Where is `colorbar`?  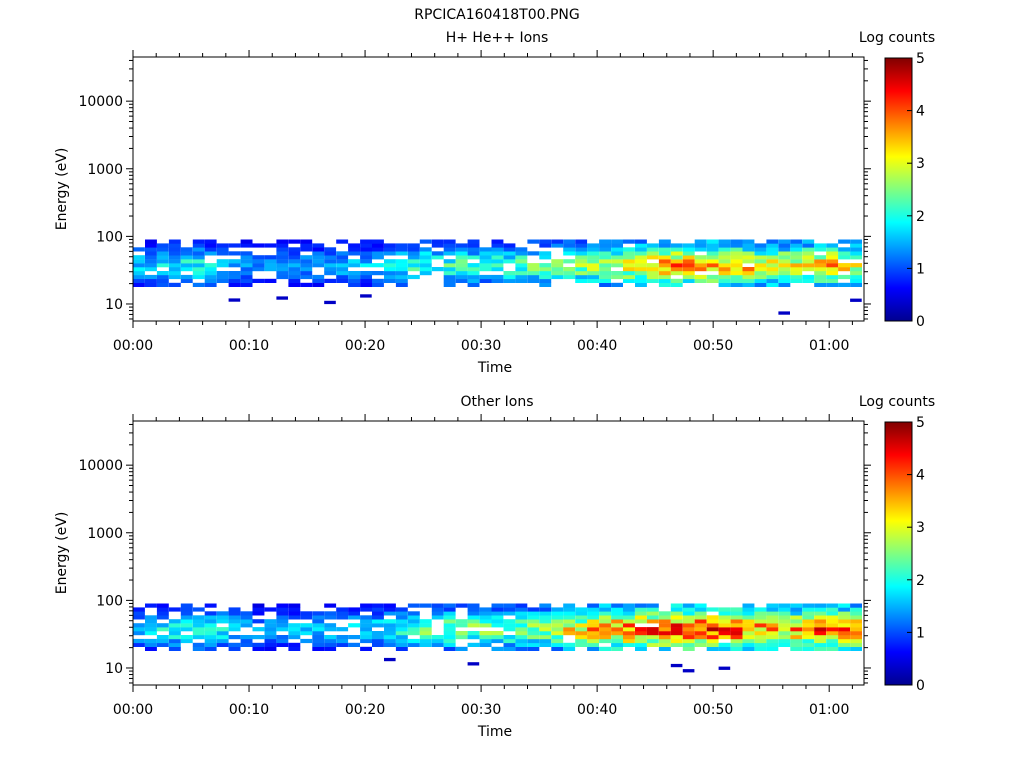 colorbar is located at coordinates (898, 189).